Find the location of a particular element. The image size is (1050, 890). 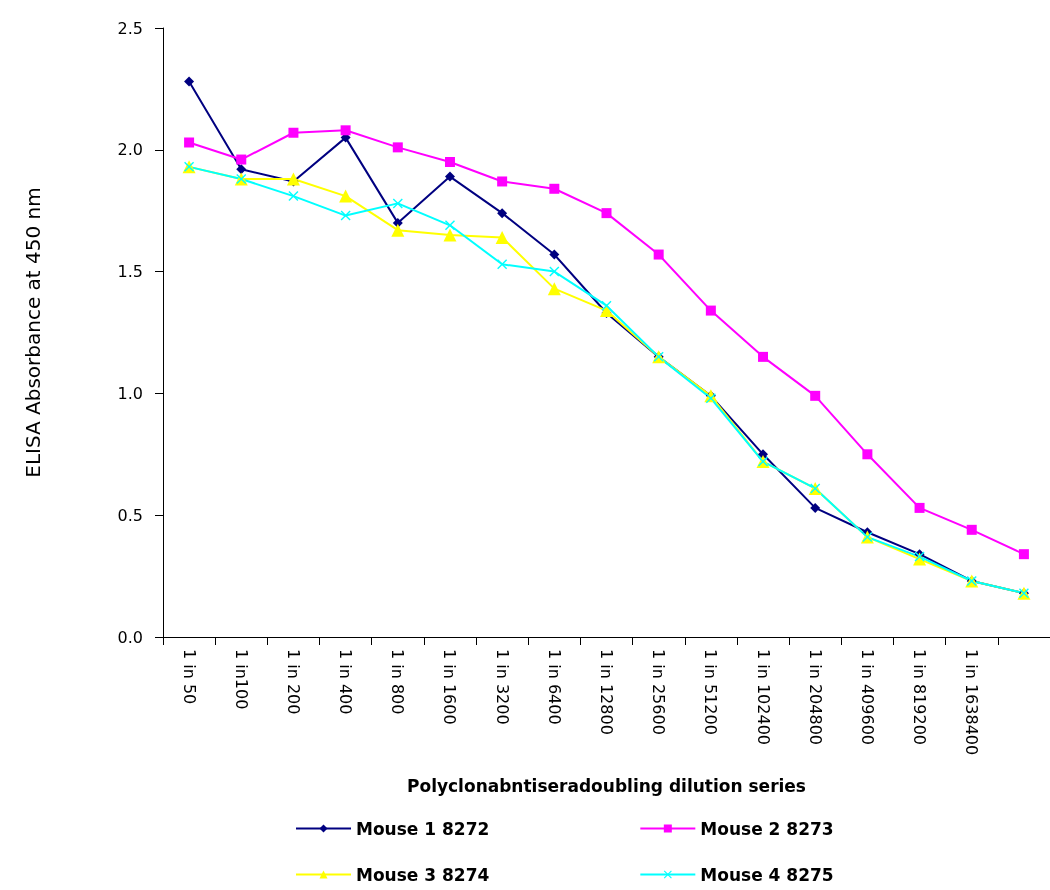

x-tick-label: 1 in 200 is located at coordinates (293, 682).